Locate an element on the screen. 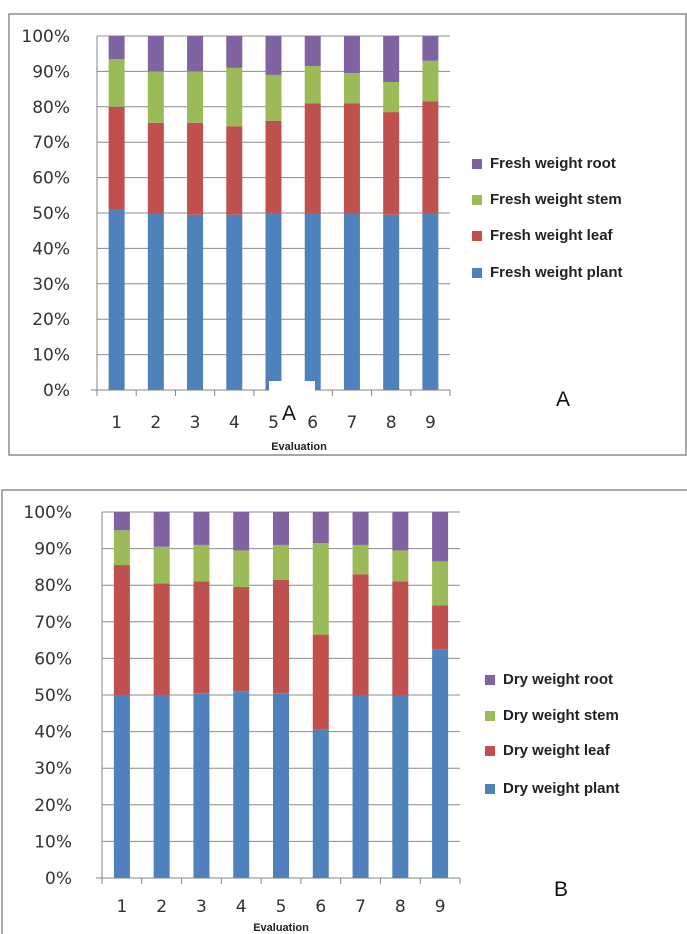 This screenshot has width=687, height=934. x-tick-label: 4 is located at coordinates (241, 907).